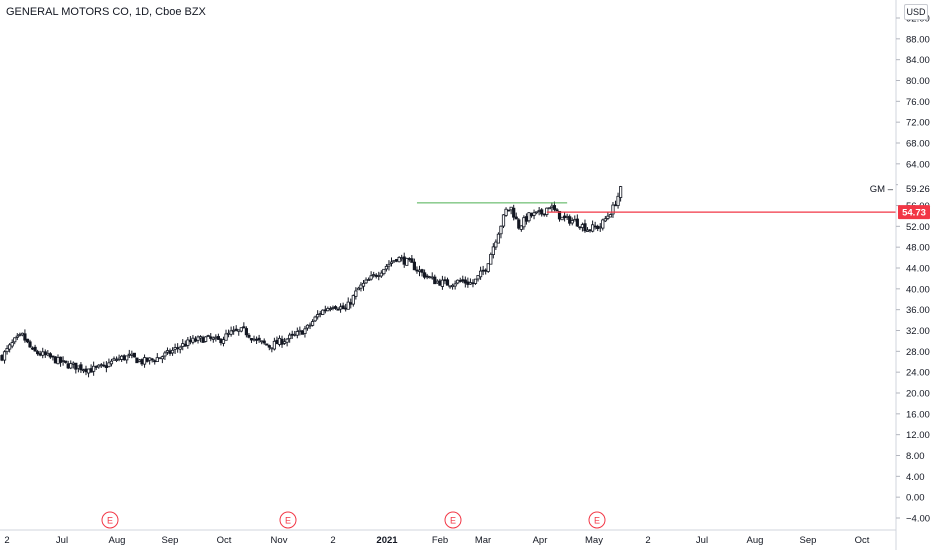 The height and width of the screenshot is (550, 932). Describe the element at coordinates (918, 248) in the screenshot. I see `y-tick-label: 48.00` at that location.